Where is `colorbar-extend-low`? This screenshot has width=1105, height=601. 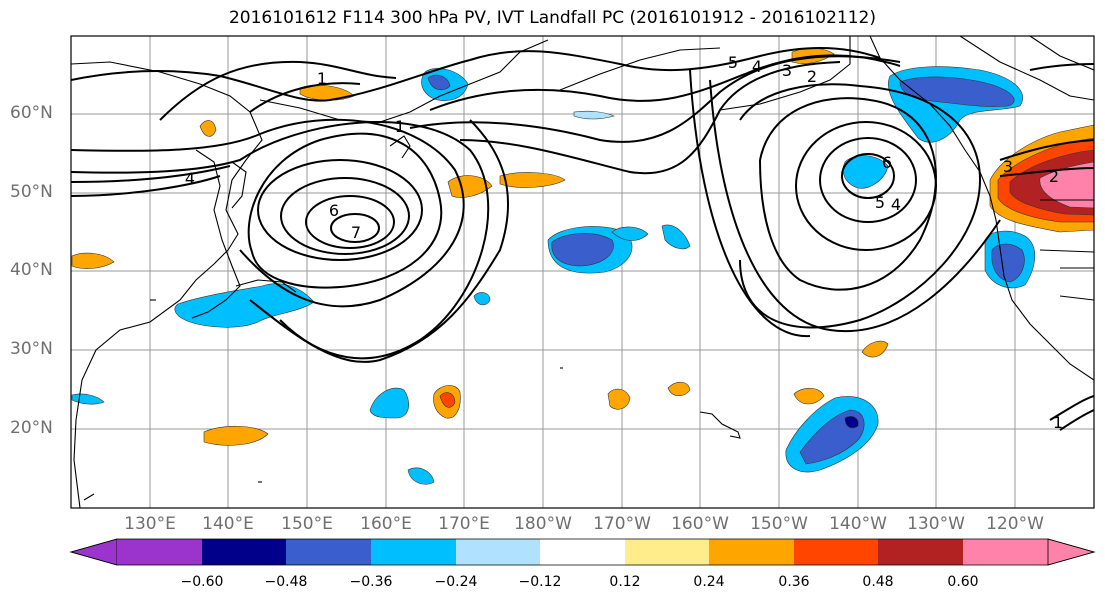 colorbar-extend-low is located at coordinates (93, 552).